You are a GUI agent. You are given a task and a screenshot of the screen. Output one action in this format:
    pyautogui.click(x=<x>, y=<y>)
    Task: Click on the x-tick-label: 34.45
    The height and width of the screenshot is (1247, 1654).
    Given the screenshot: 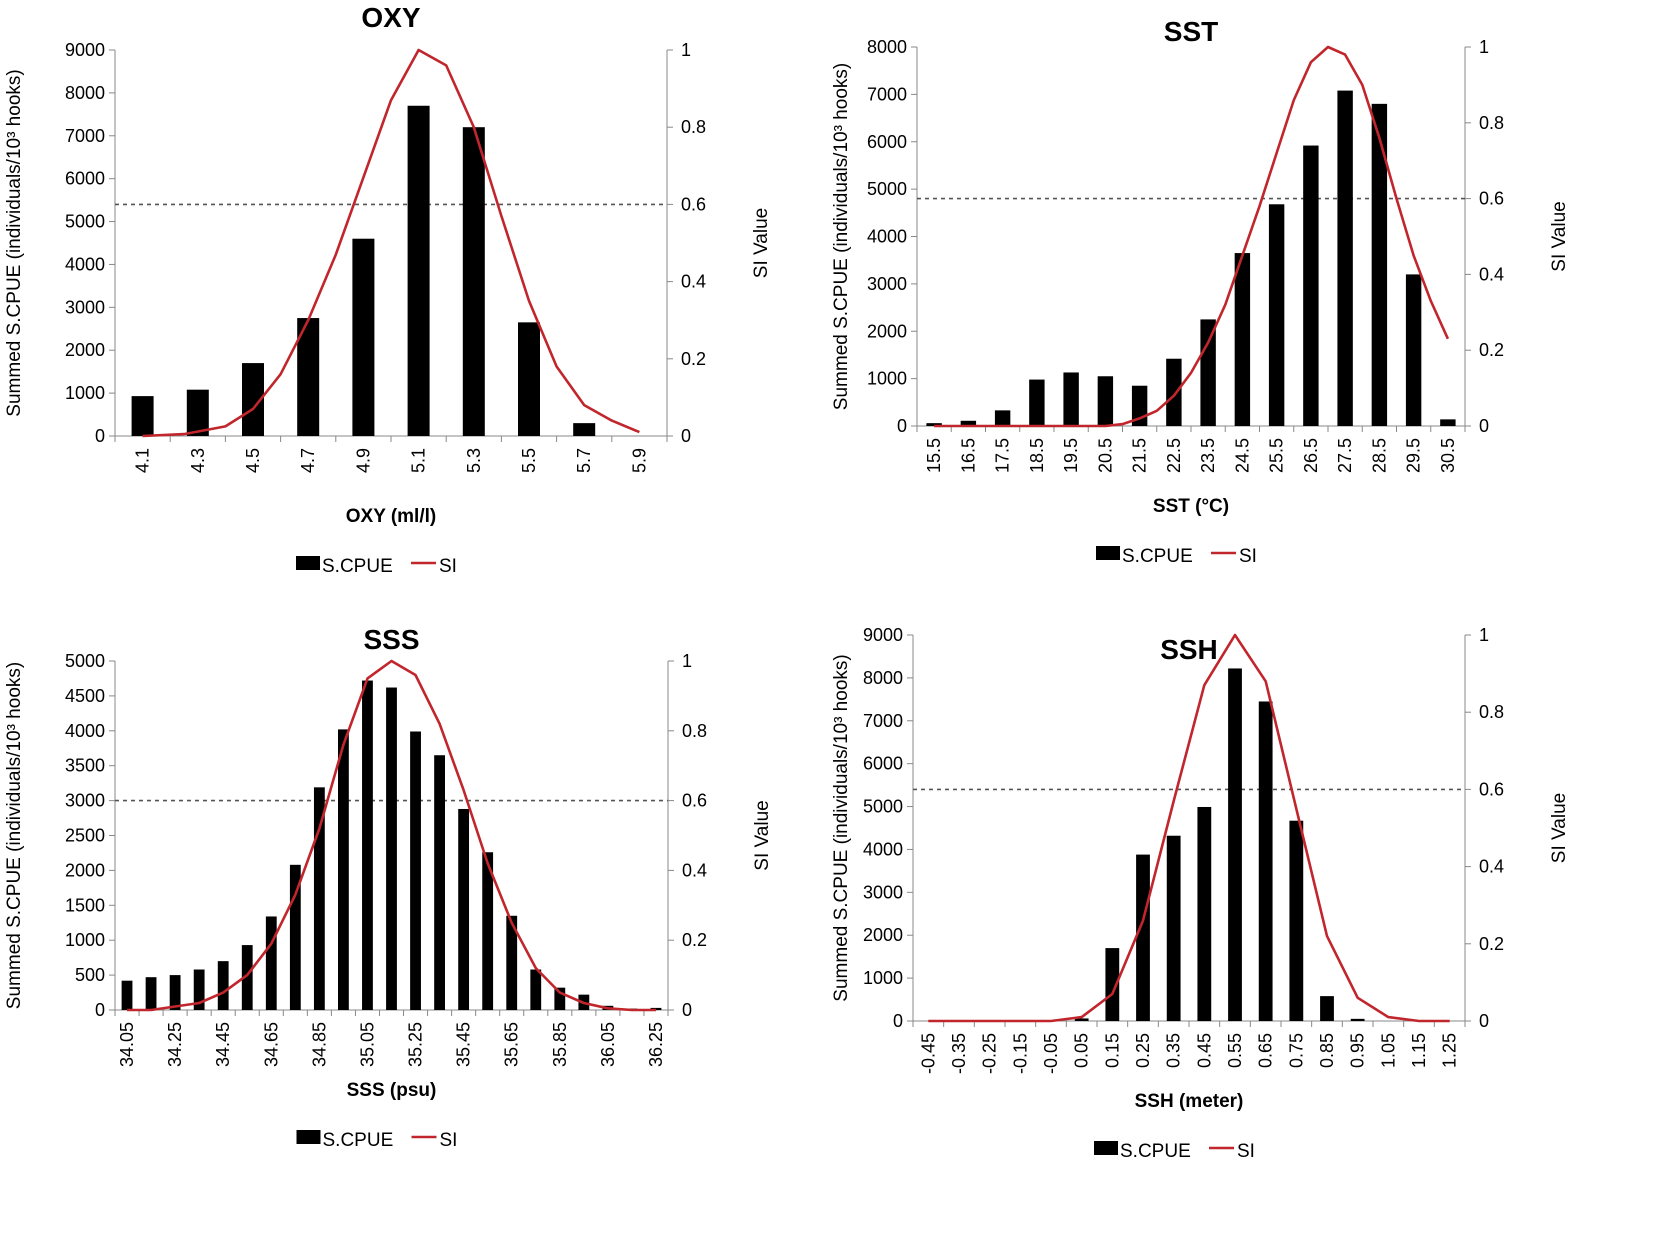 What is the action you would take?
    pyautogui.click(x=223, y=1044)
    